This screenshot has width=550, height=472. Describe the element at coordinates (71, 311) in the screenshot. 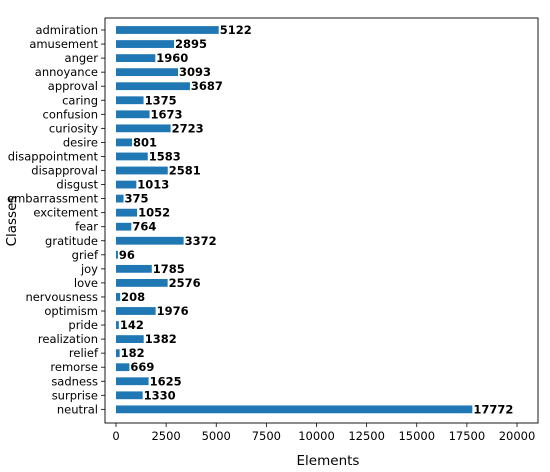

I see `y-tick-label: optimism` at that location.